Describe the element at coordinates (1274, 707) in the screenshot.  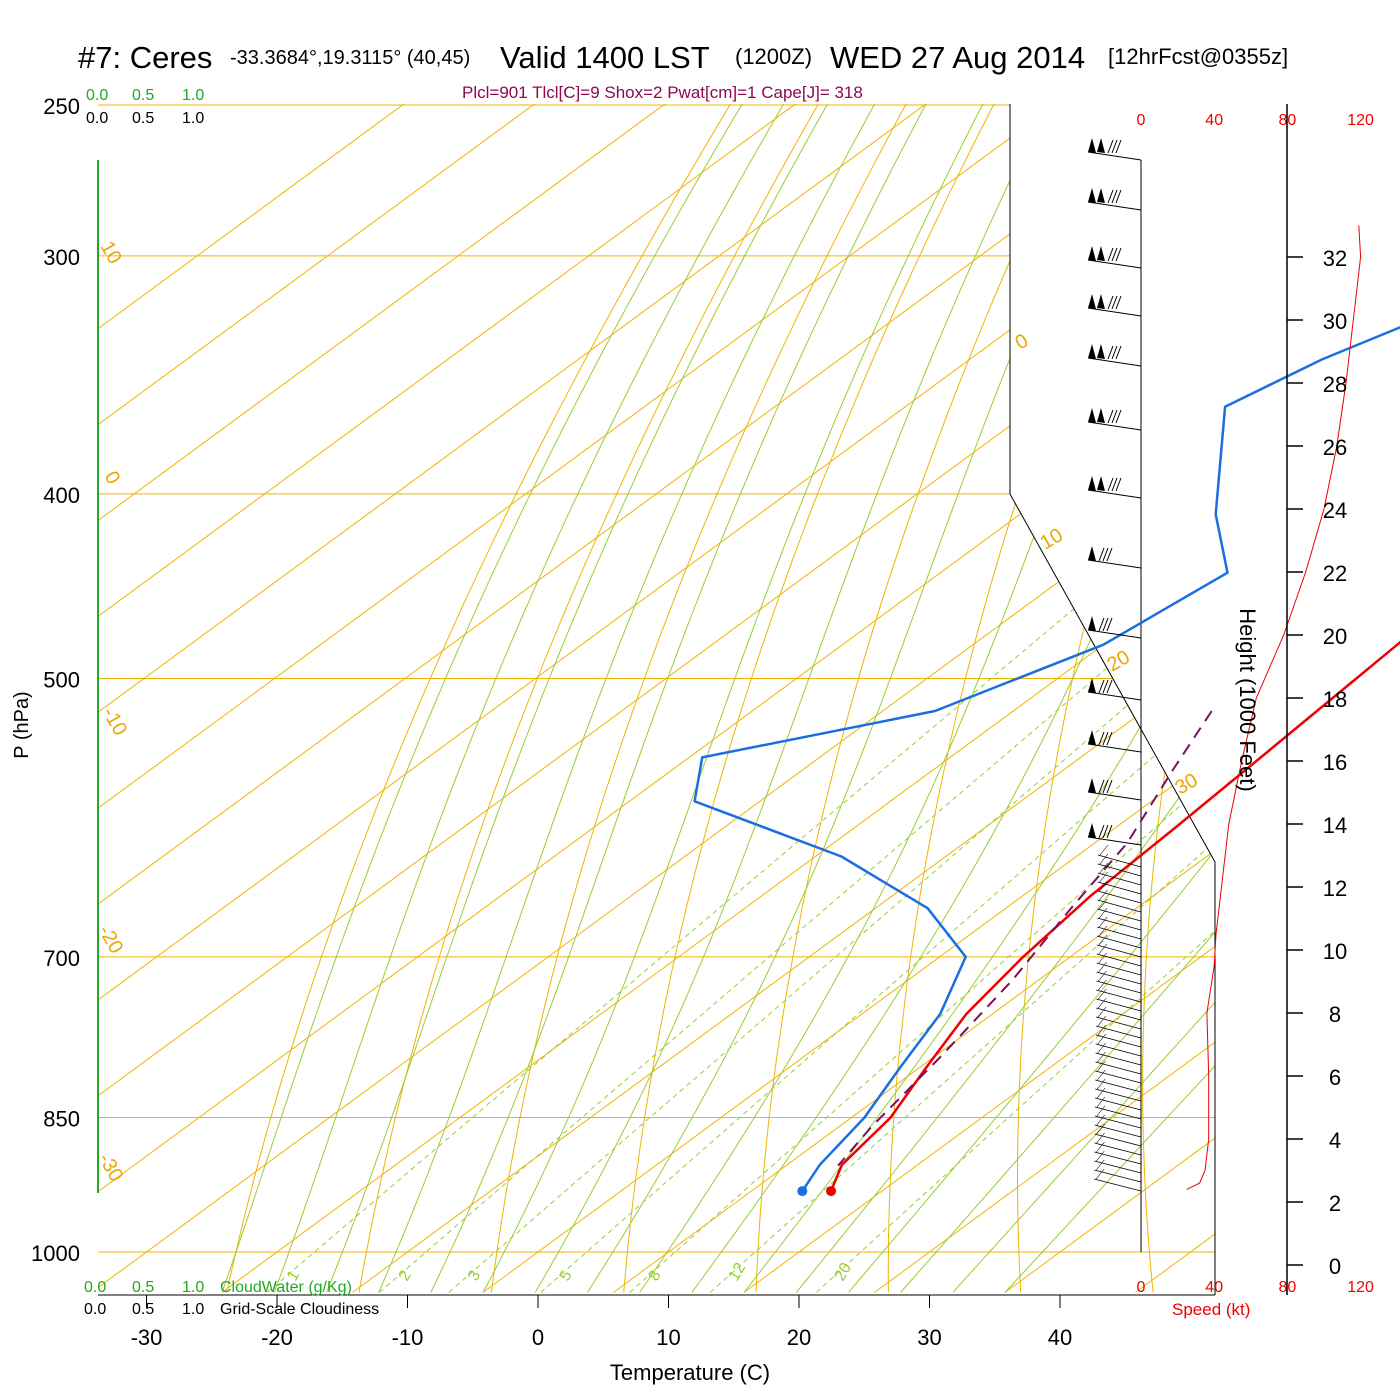
I see `wind-speed-profile` at that location.